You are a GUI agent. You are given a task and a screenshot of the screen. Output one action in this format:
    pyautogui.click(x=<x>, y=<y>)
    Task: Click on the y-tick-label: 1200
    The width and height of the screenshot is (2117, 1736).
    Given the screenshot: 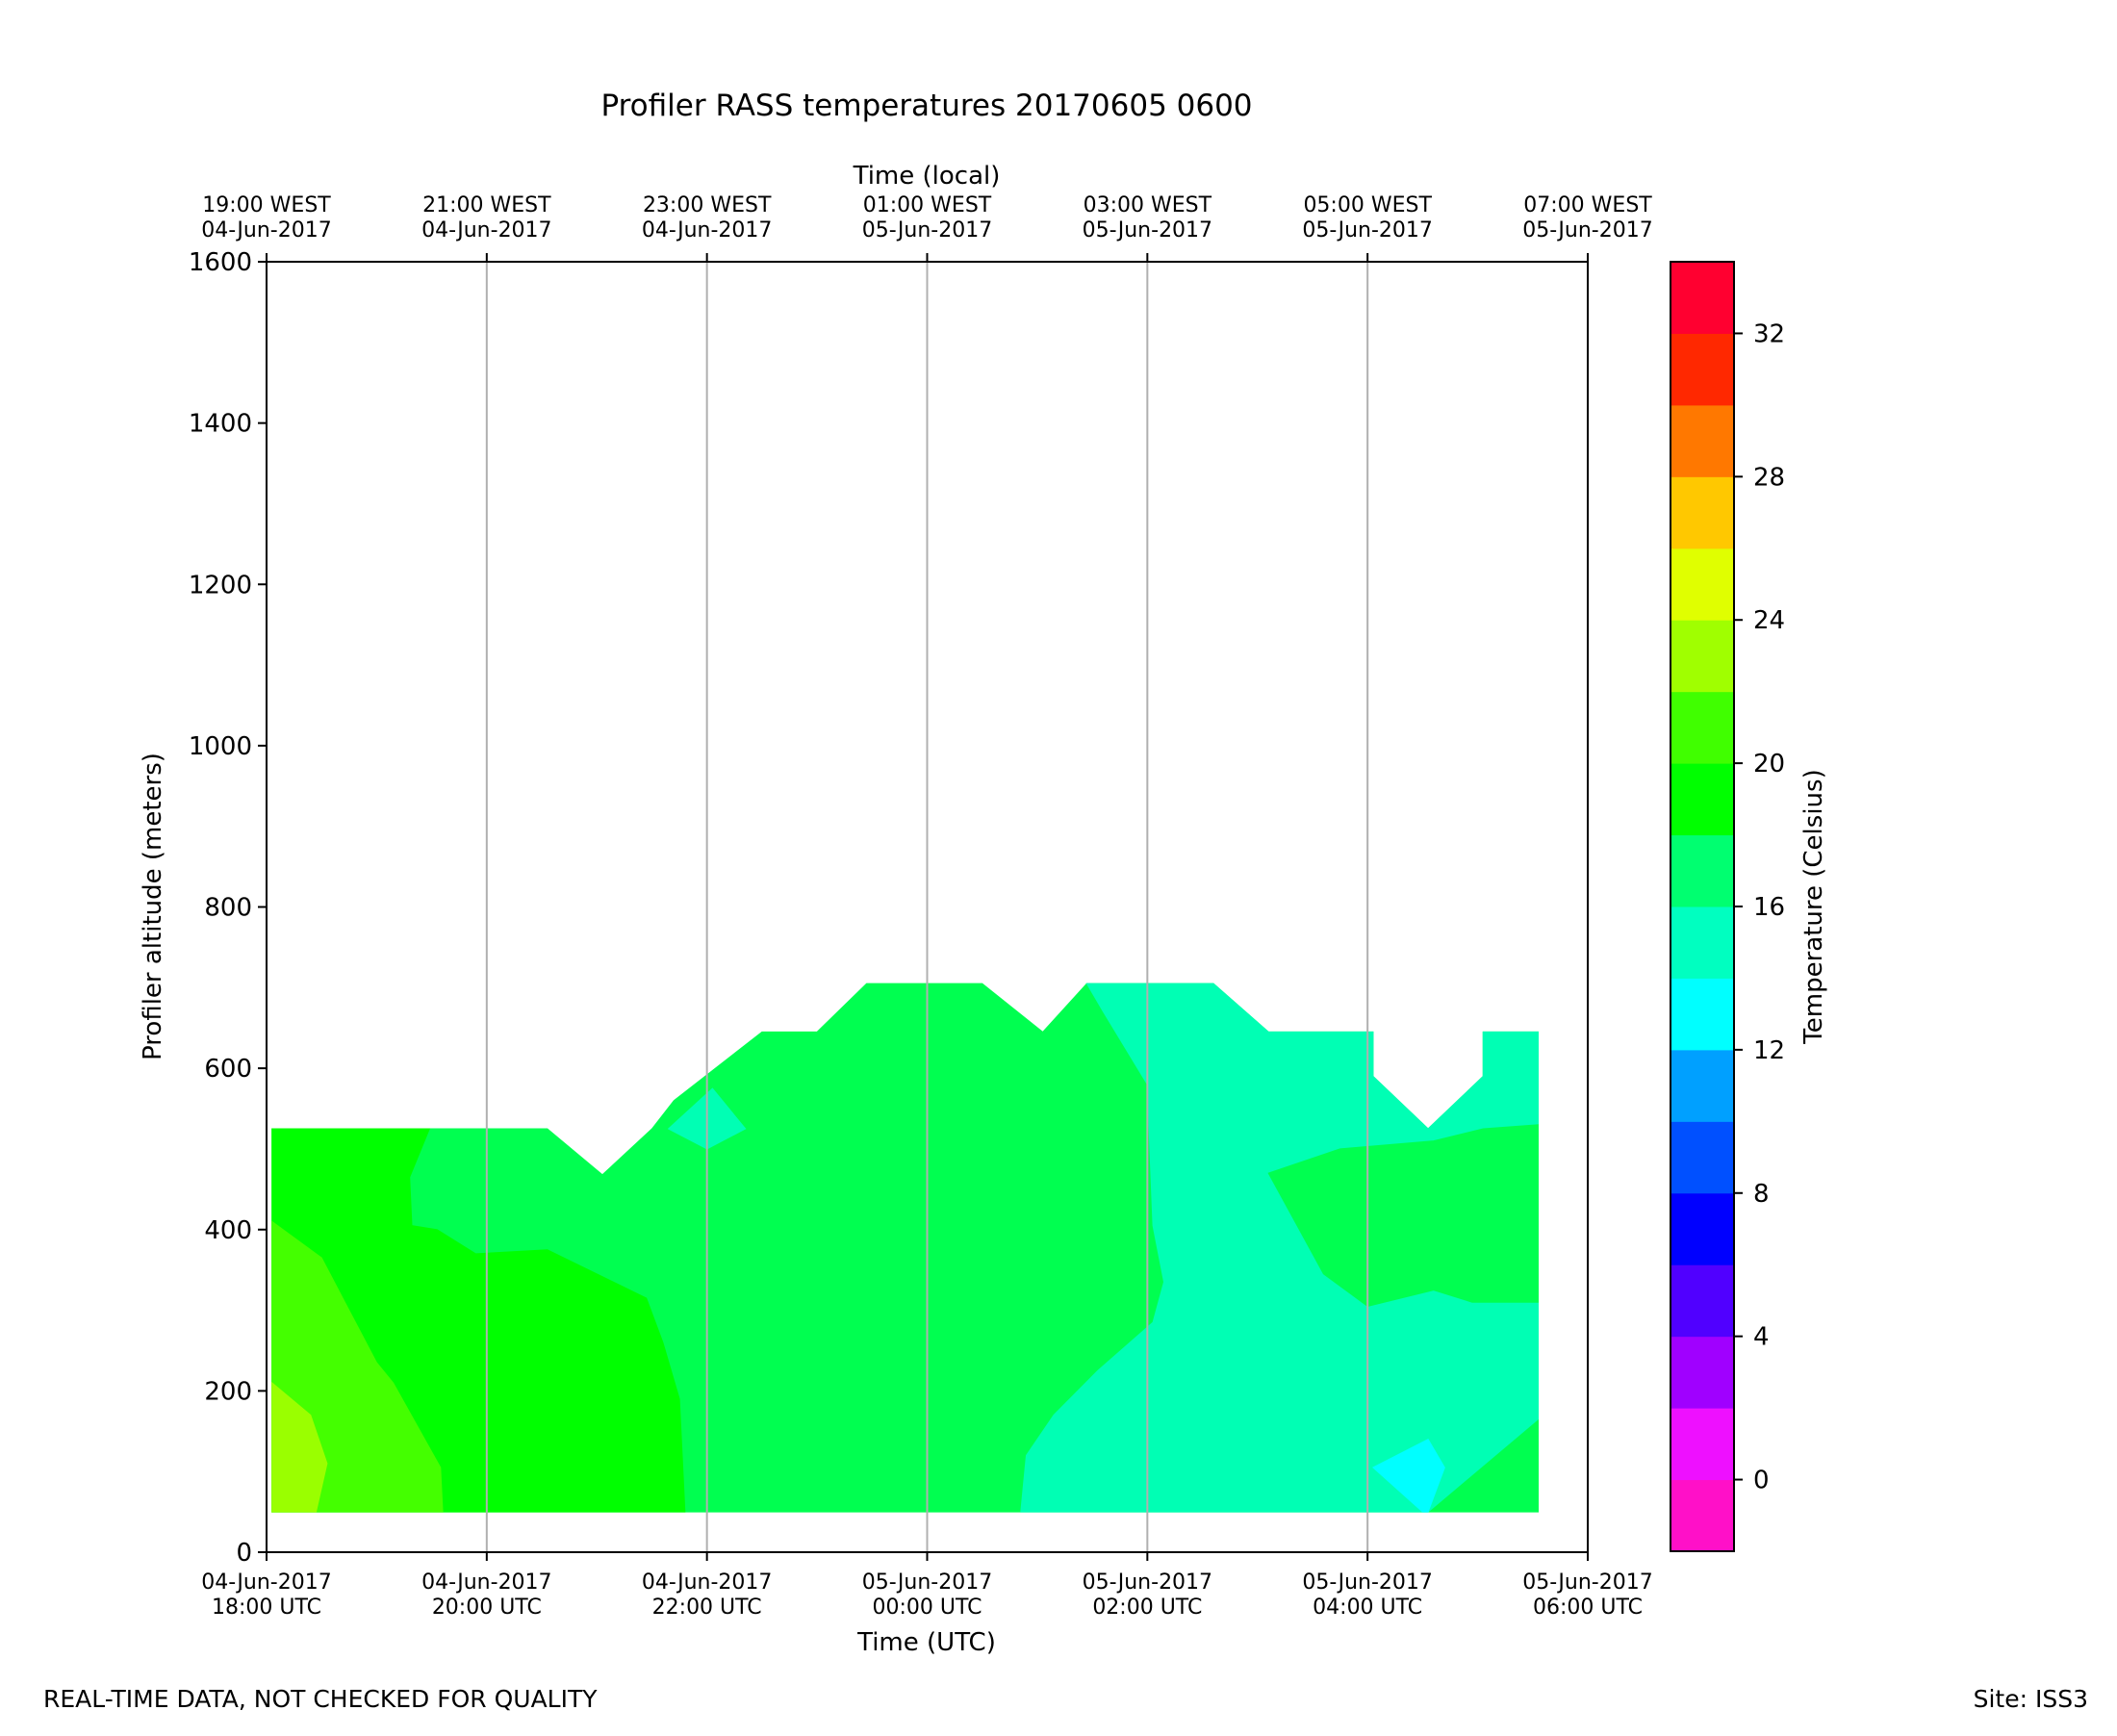 What is the action you would take?
    pyautogui.click(x=220, y=585)
    